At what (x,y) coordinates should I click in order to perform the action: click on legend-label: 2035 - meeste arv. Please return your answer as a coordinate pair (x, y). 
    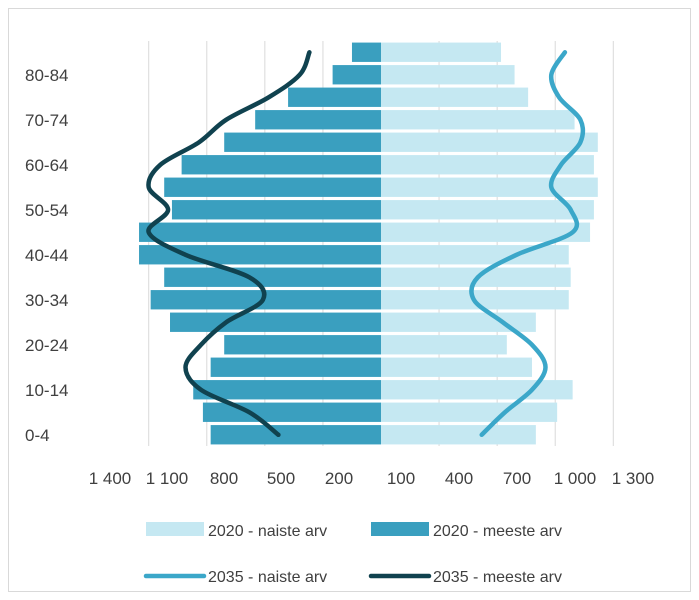
    Looking at the image, I should click on (497, 577).